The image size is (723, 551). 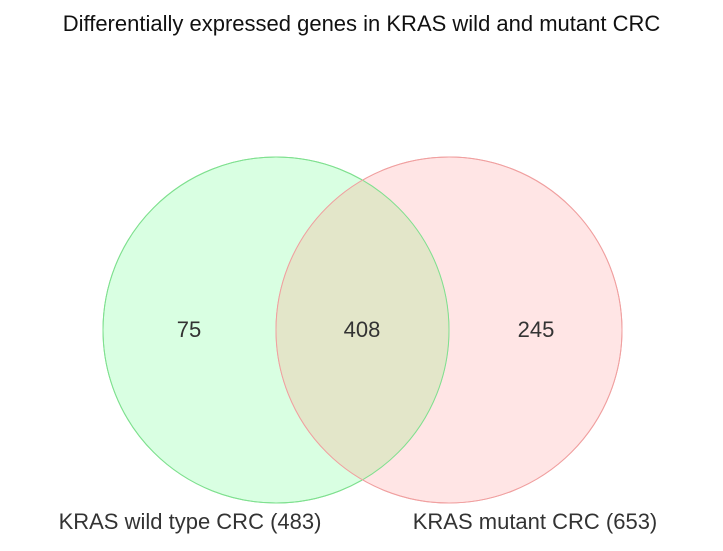 I want to click on count-only-a: 75, so click(x=189, y=329).